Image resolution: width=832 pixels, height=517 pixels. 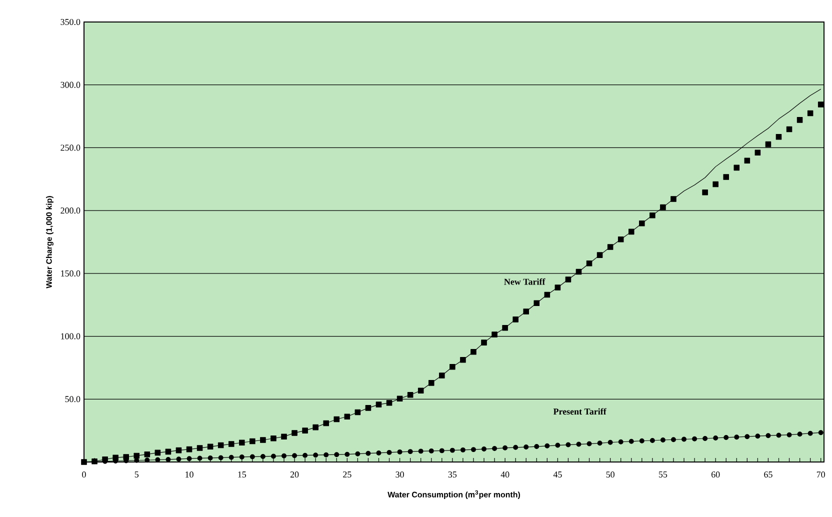 I want to click on text: Present Tariff, so click(x=579, y=411).